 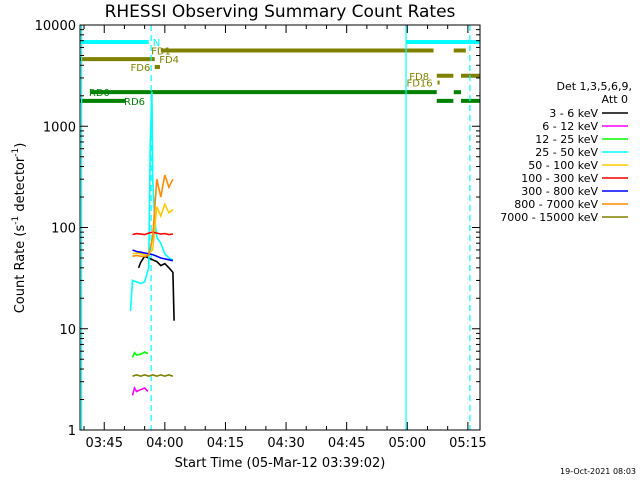 What do you see at coordinates (55, 26) in the screenshot?
I see `y-tick-label: 10000` at bounding box center [55, 26].